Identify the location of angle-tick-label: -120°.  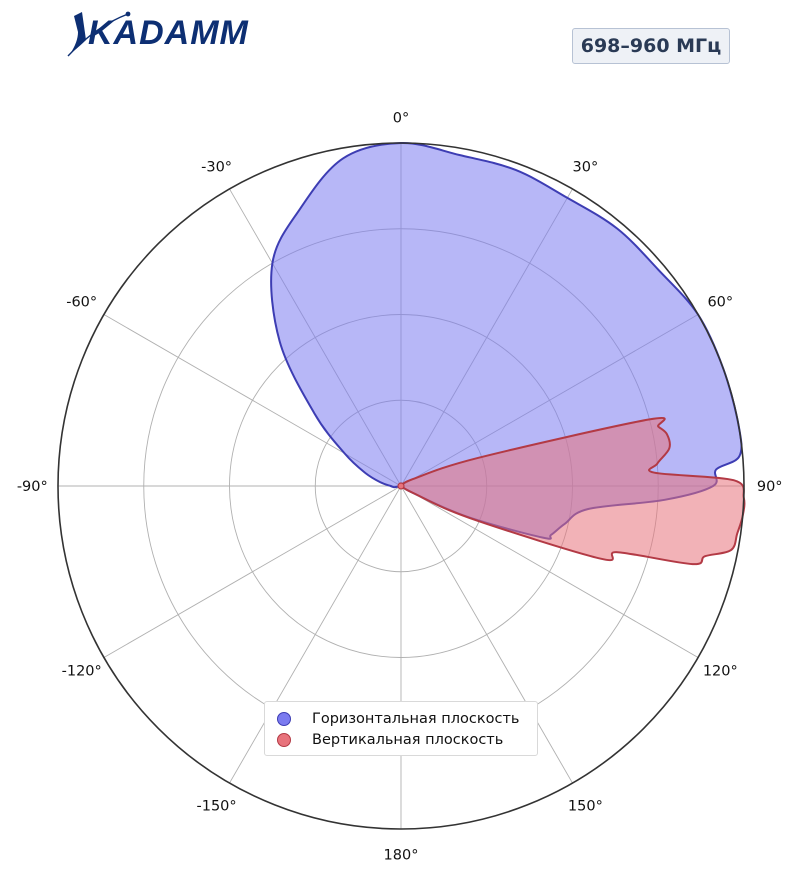
(82, 671).